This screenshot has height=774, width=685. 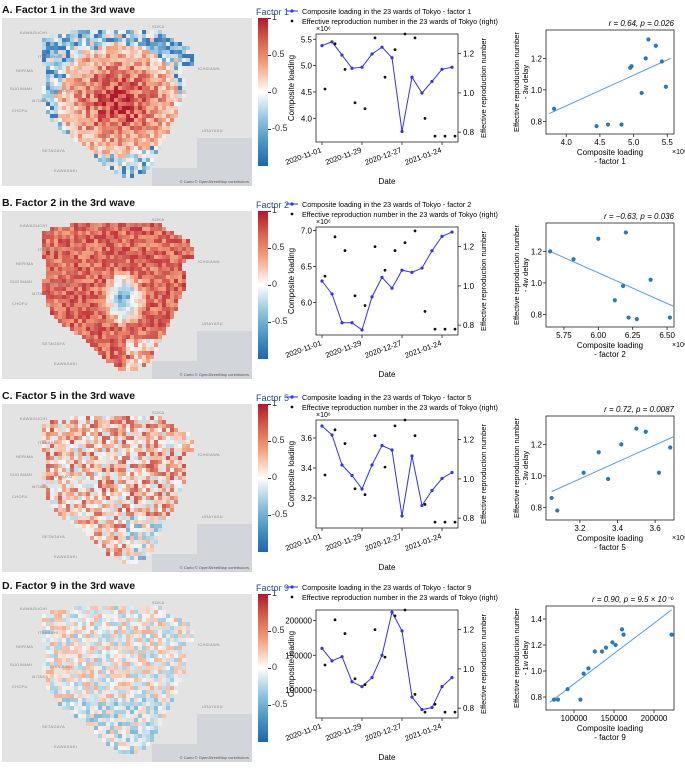 I want to click on map-place-label: NERIMA, so click(x=25, y=263).